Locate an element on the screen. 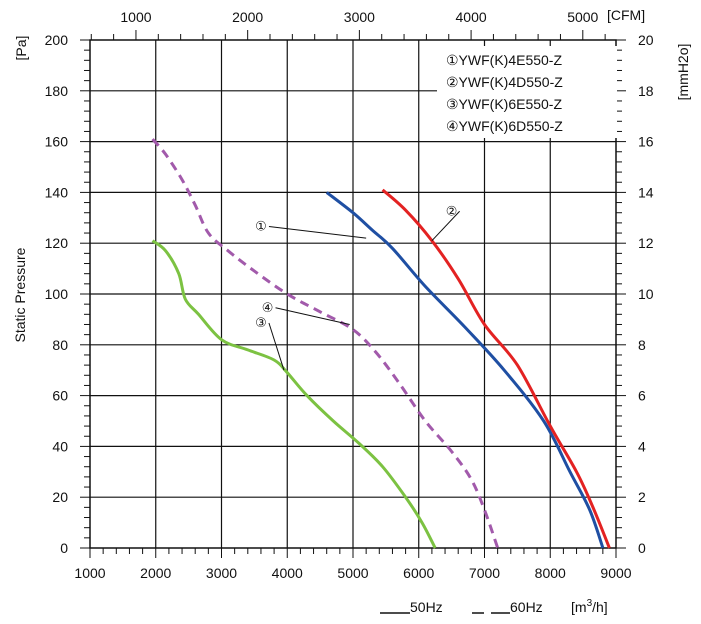 This screenshot has height=624, width=701. legend-entry: ②YWF(K)4D550-Z is located at coordinates (504, 82).